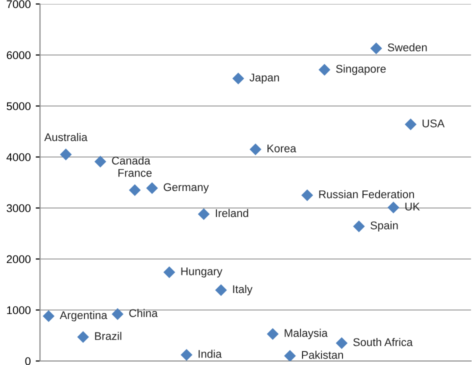 This screenshot has width=472, height=365. I want to click on data-label: USA, so click(433, 123).